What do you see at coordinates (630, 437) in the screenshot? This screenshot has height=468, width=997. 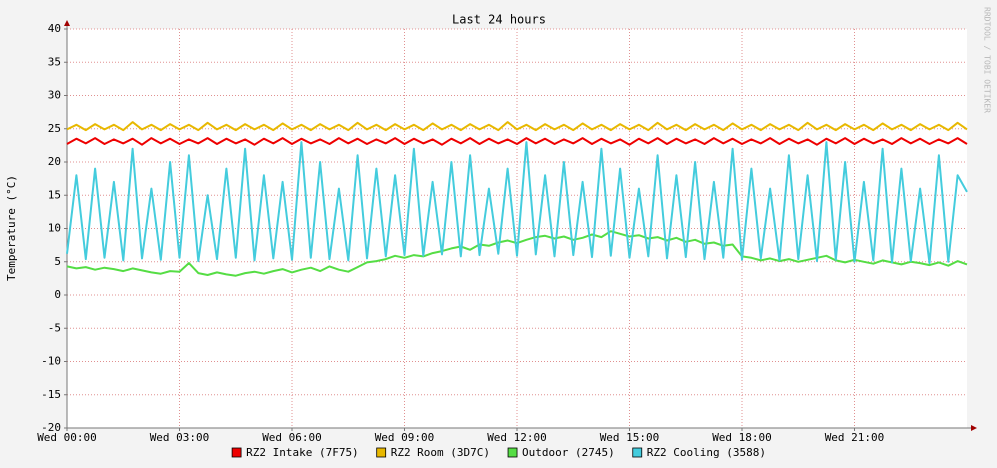 I see `x-tick-label: Wed 15:00` at bounding box center [630, 437].